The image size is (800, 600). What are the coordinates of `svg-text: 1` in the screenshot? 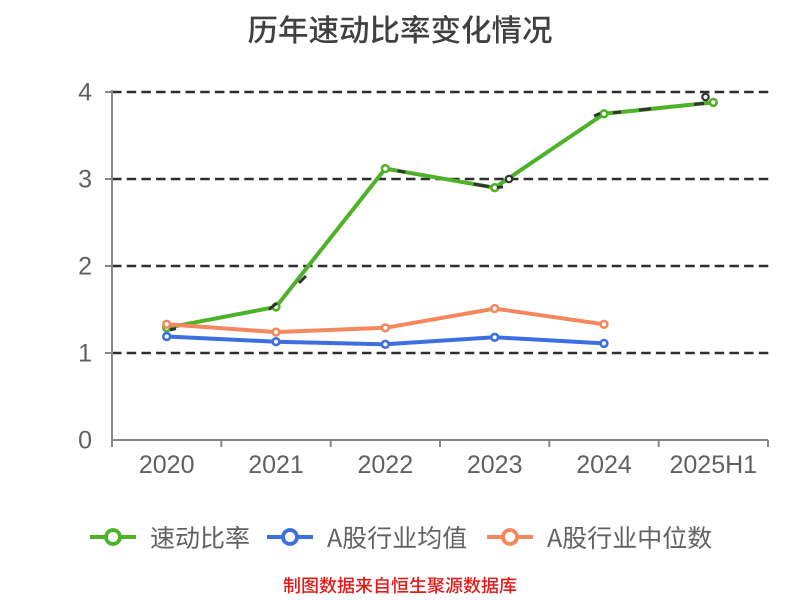 It's located at (85, 354).